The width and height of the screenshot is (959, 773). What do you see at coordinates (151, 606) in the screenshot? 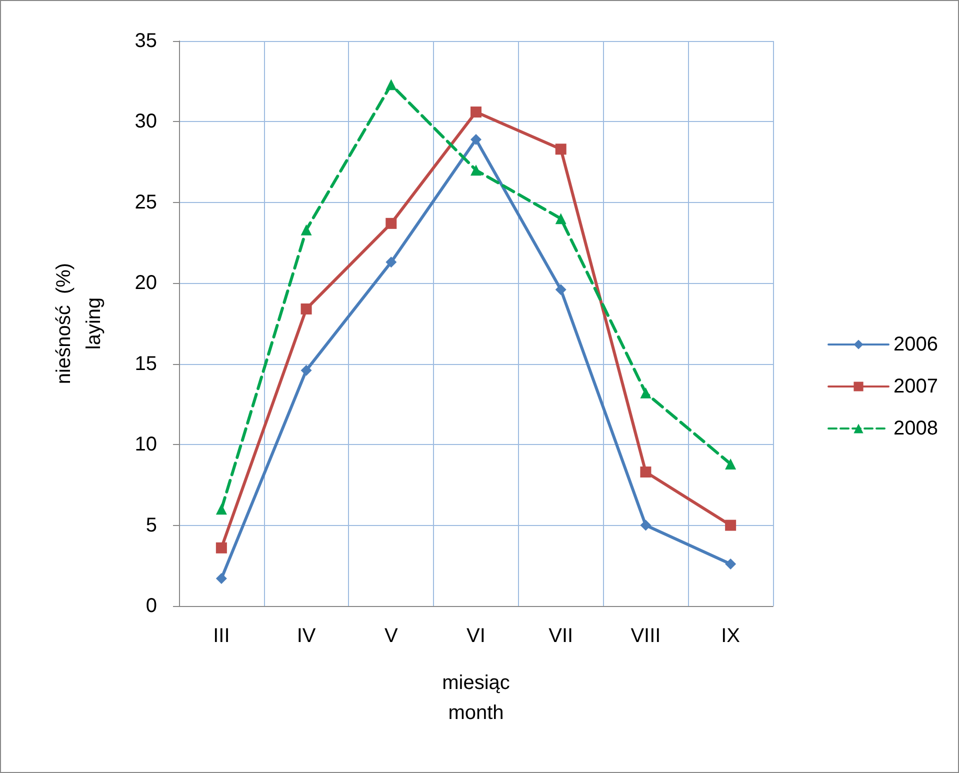
I see `y-tick-label: 0` at bounding box center [151, 606].